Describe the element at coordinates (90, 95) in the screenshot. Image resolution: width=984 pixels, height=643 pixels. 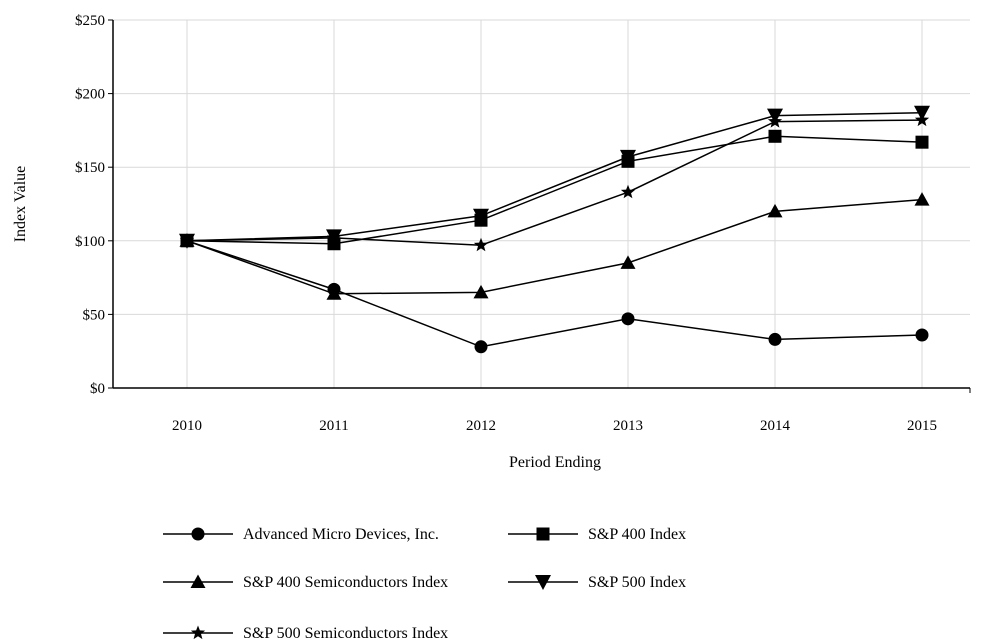
I see `y-tick-label: $200` at that location.